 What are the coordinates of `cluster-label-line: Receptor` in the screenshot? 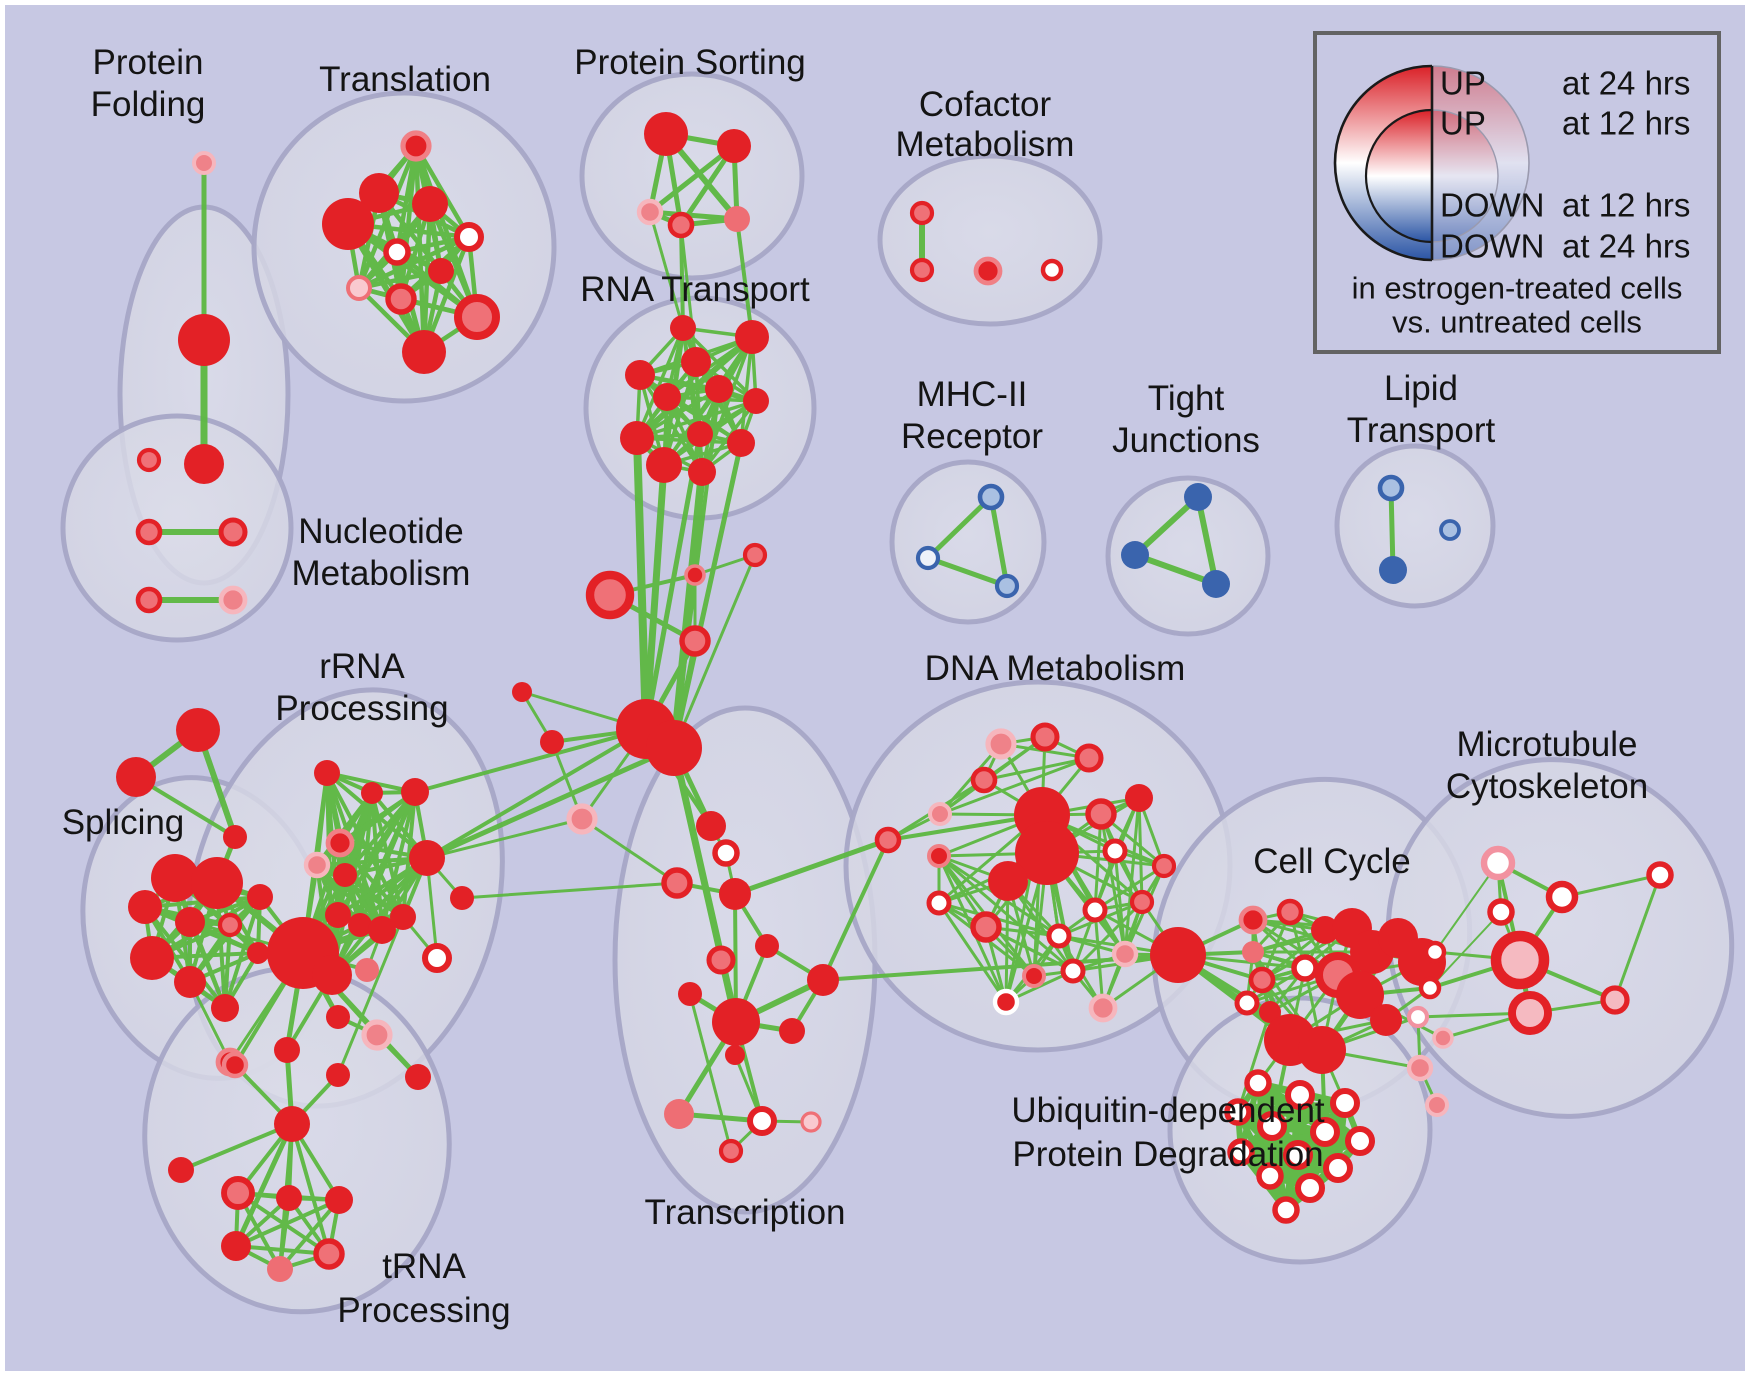 It's located at (972, 436).